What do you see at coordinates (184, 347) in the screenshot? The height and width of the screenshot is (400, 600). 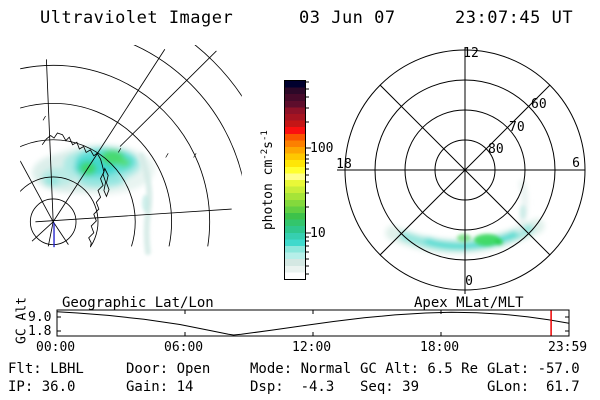 I see `xtick-0600: 06:00` at bounding box center [184, 347].